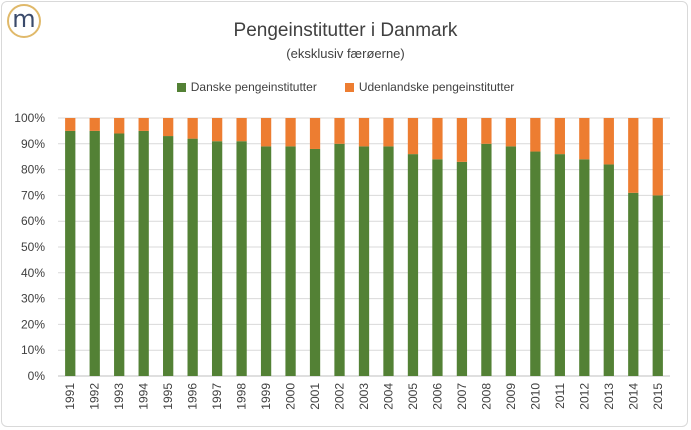 The width and height of the screenshot is (691, 430). Describe the element at coordinates (242, 396) in the screenshot. I see `x-tick-label: 1998` at that location.